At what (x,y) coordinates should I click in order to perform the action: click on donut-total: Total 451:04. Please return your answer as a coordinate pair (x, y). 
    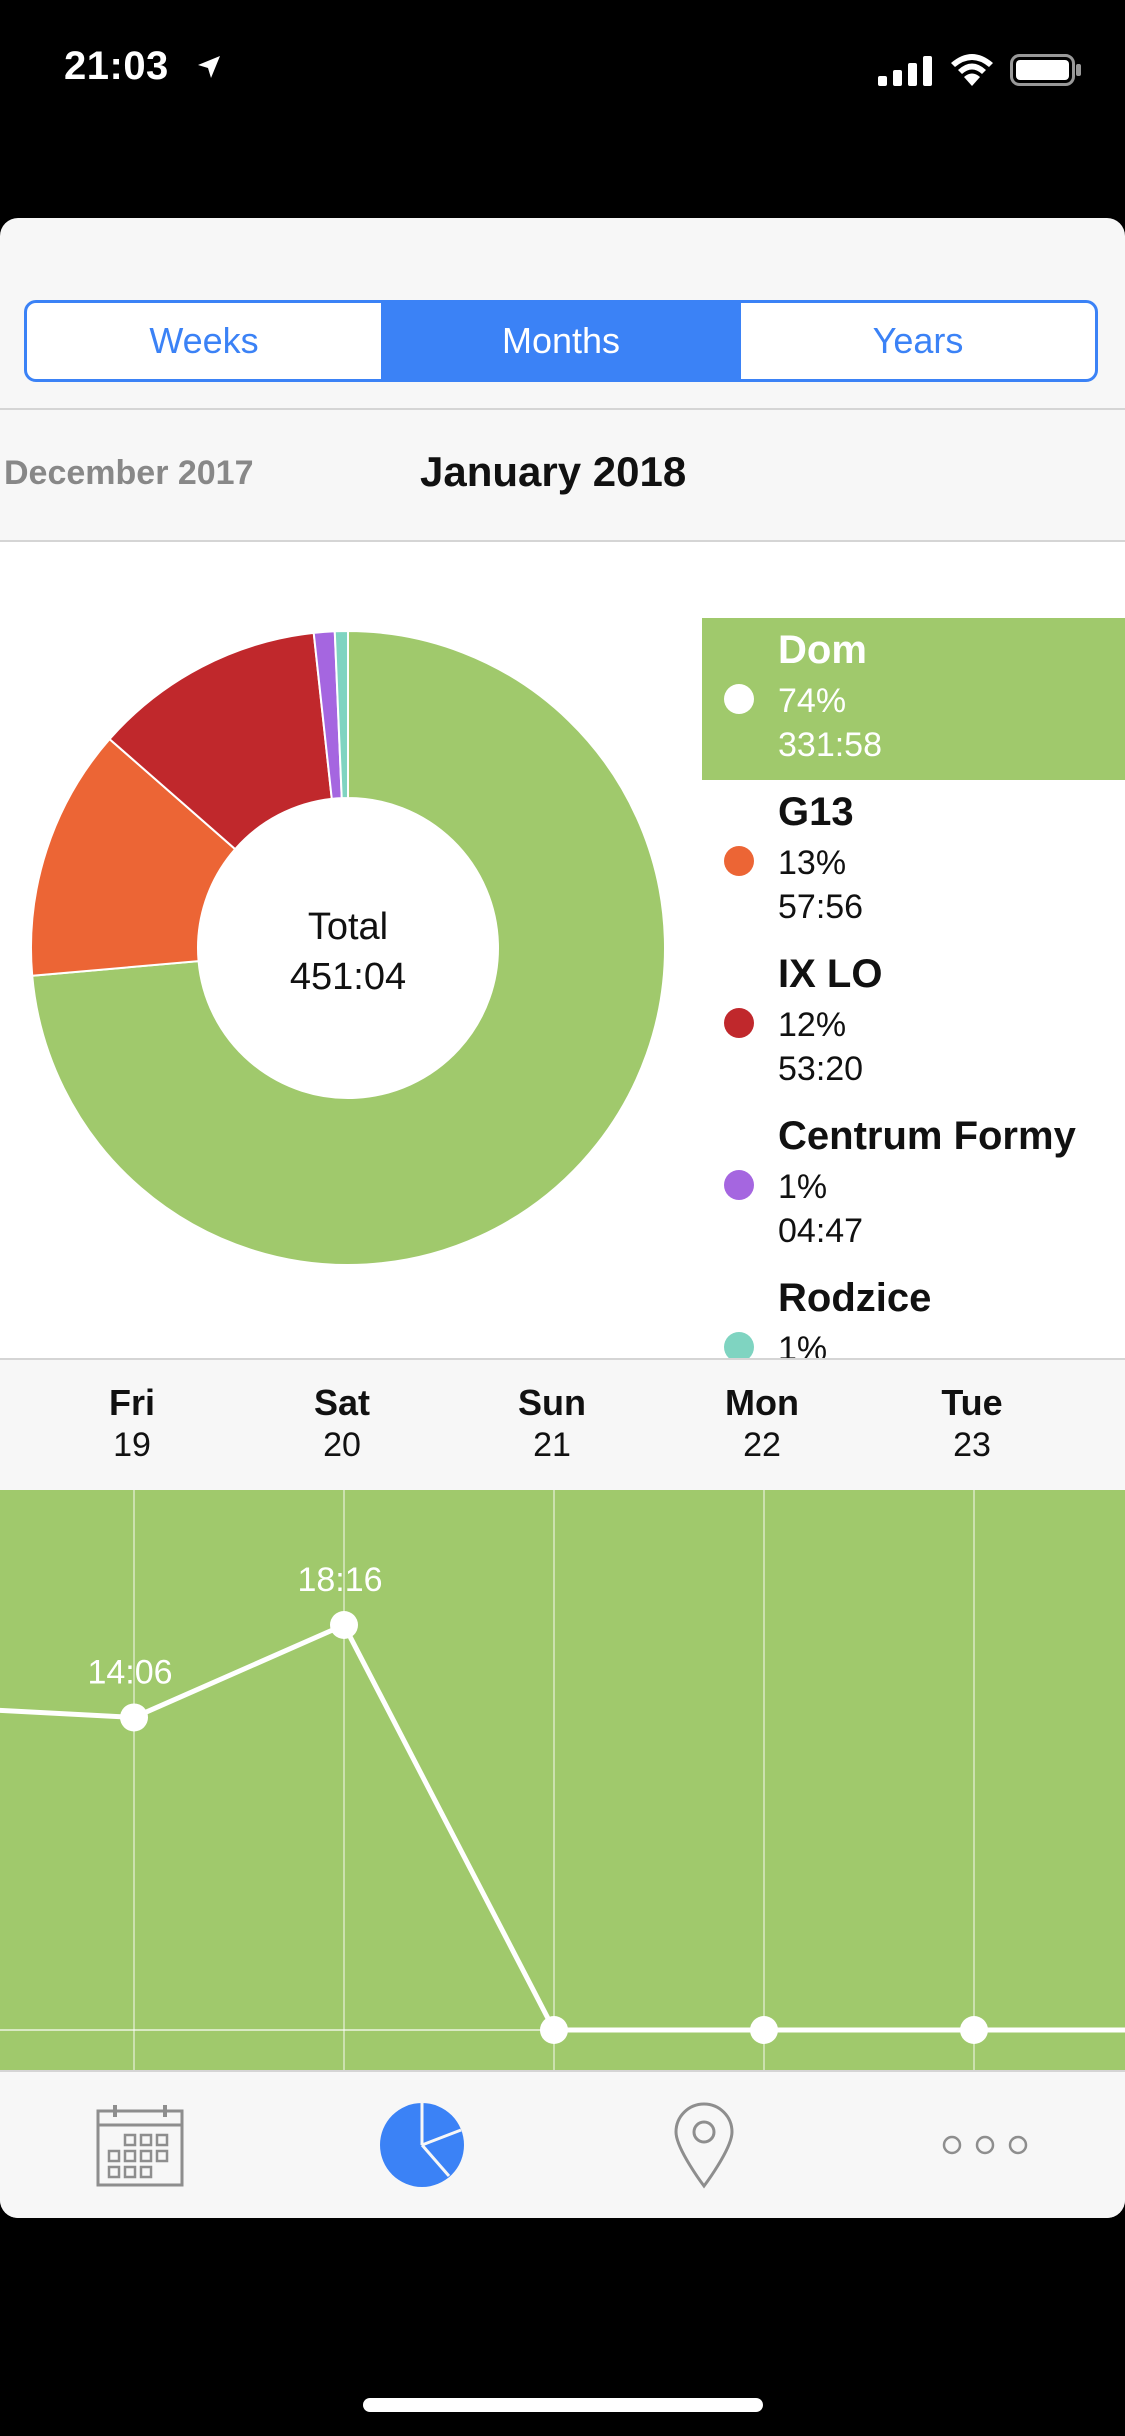
    Looking at the image, I should click on (348, 952).